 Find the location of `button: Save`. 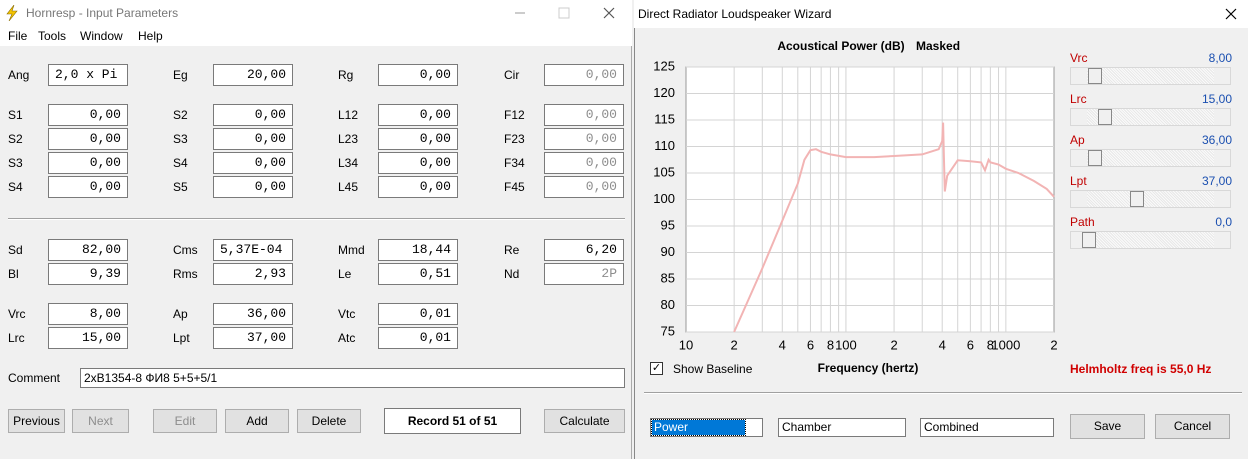

button: Save is located at coordinates (1107, 426).